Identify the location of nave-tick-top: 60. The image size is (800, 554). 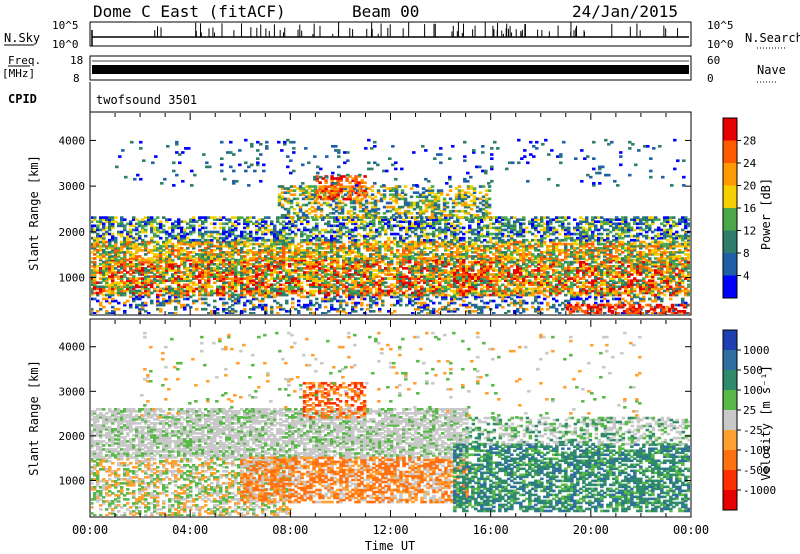
(713, 60).